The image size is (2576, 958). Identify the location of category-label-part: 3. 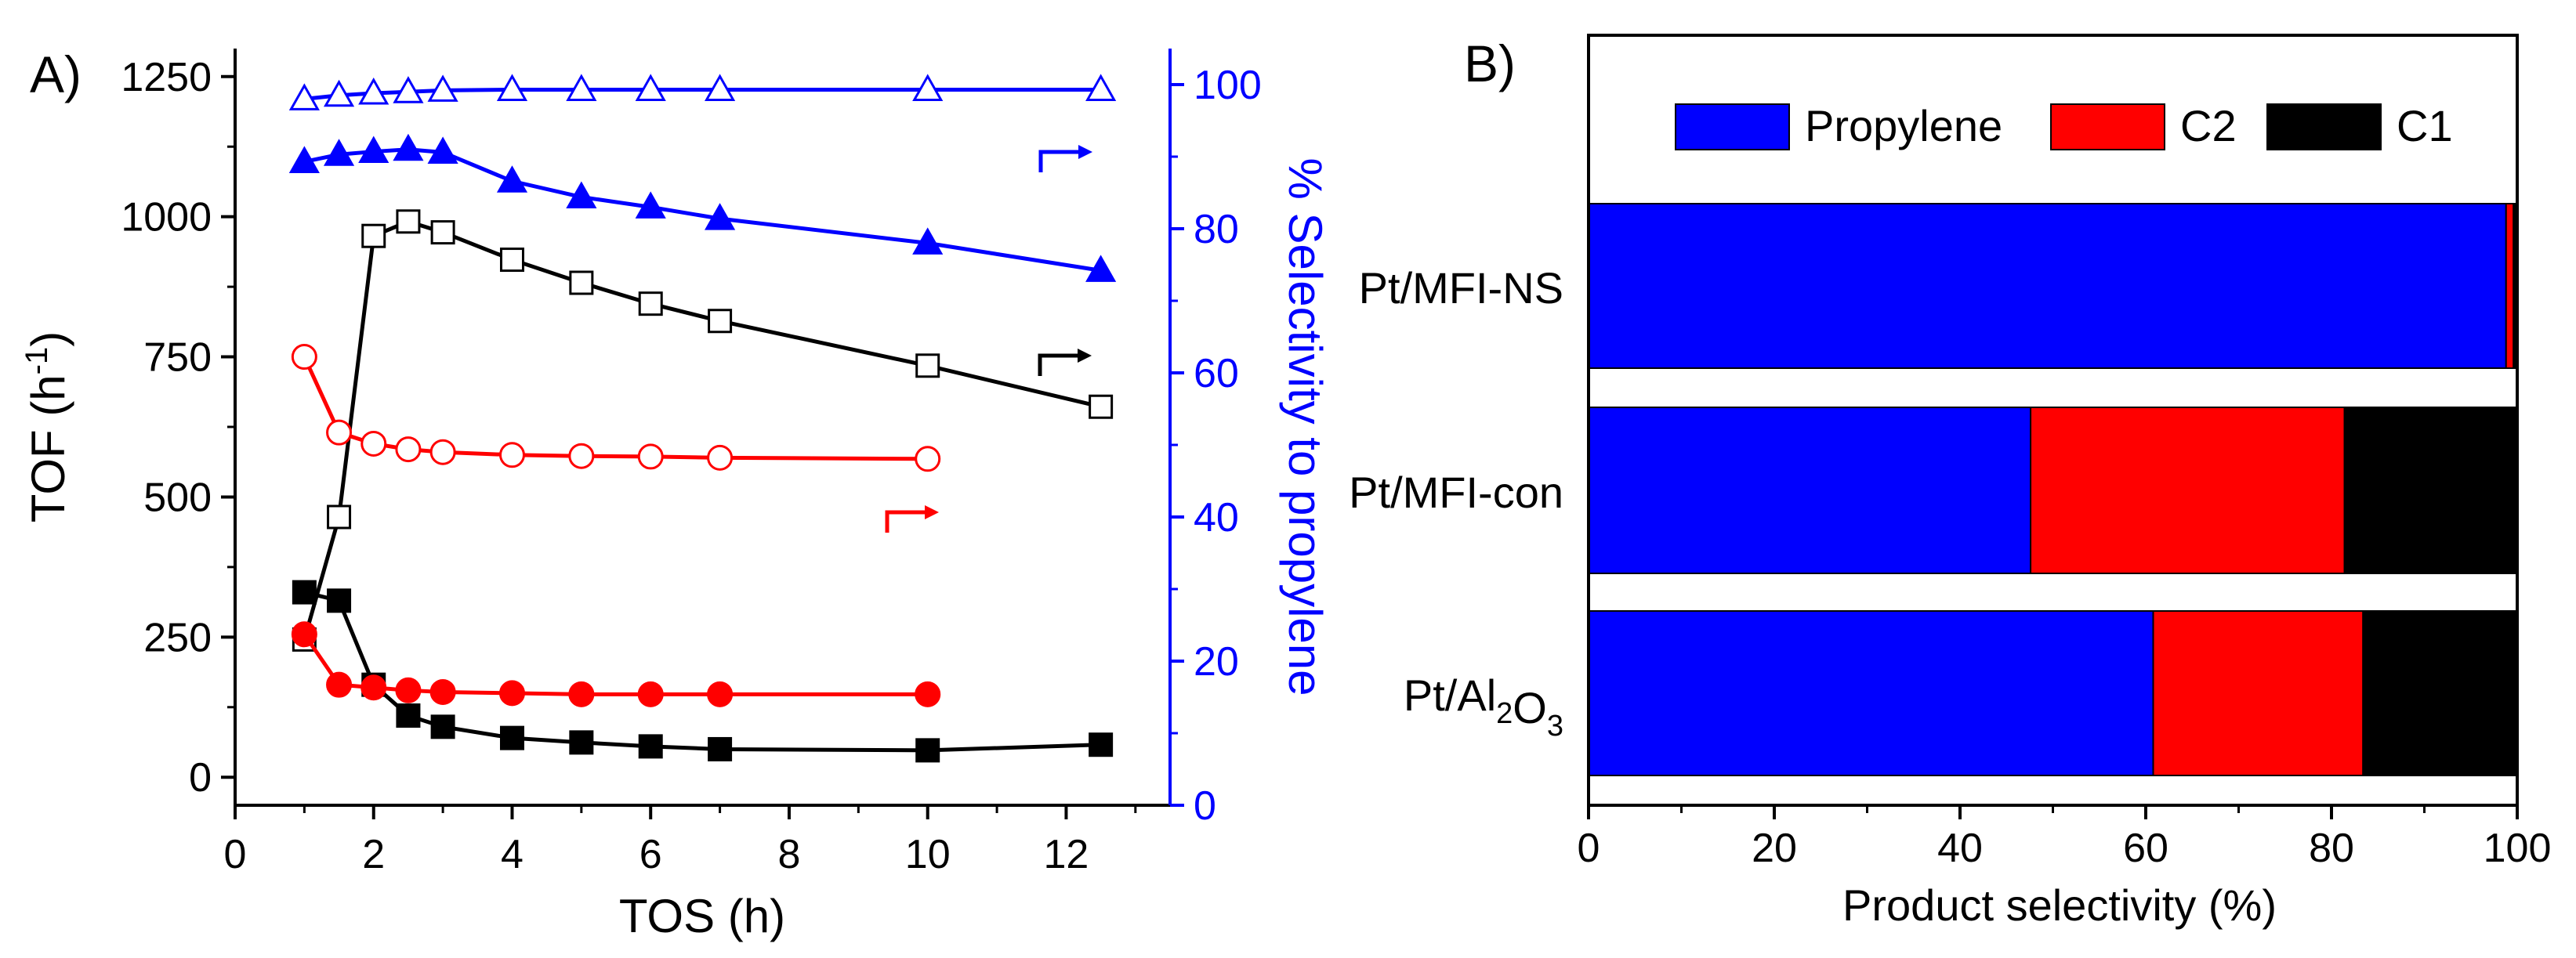
(1555, 726).